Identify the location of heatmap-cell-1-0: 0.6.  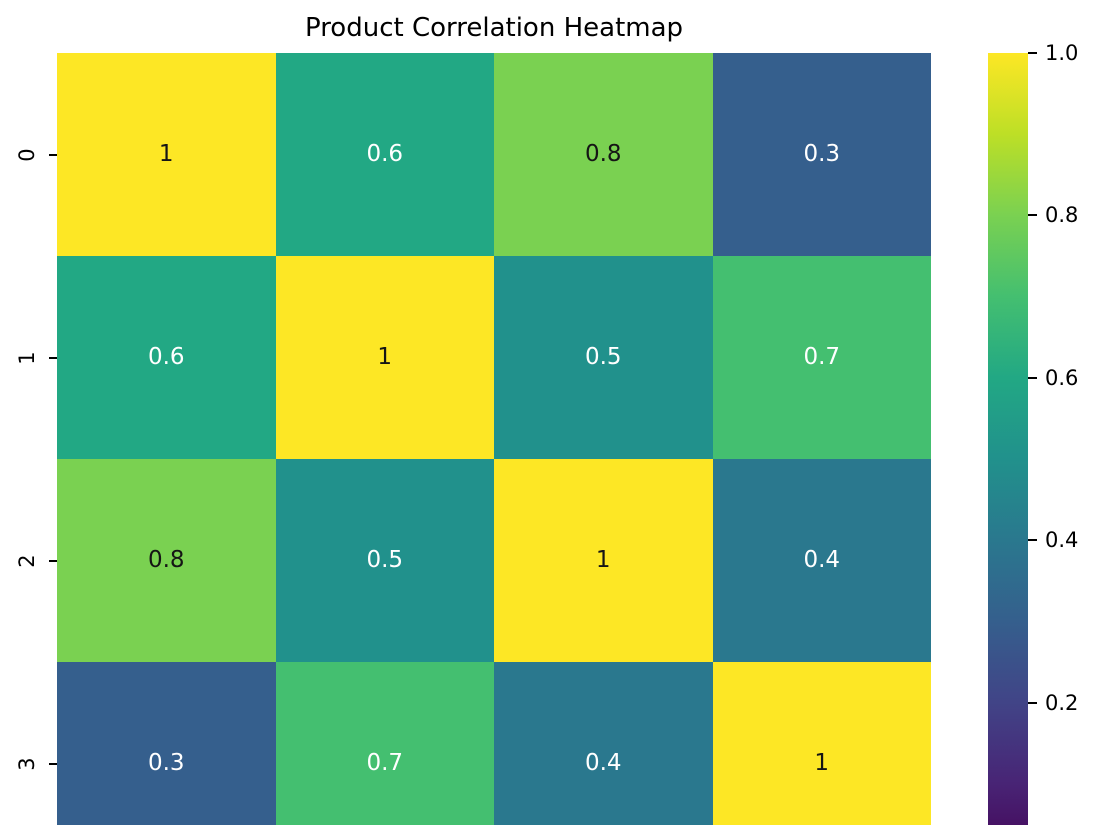
(166, 357).